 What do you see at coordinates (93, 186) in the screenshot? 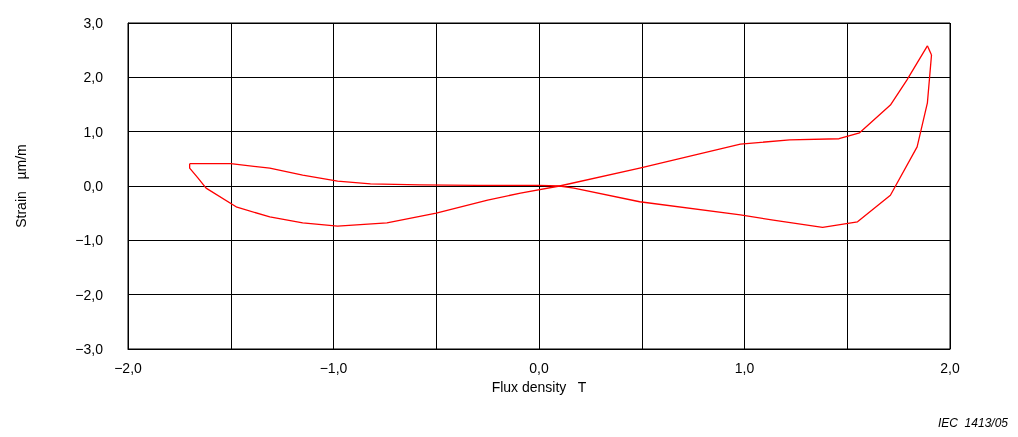
I see `y-tick-label: 0,0` at bounding box center [93, 186].